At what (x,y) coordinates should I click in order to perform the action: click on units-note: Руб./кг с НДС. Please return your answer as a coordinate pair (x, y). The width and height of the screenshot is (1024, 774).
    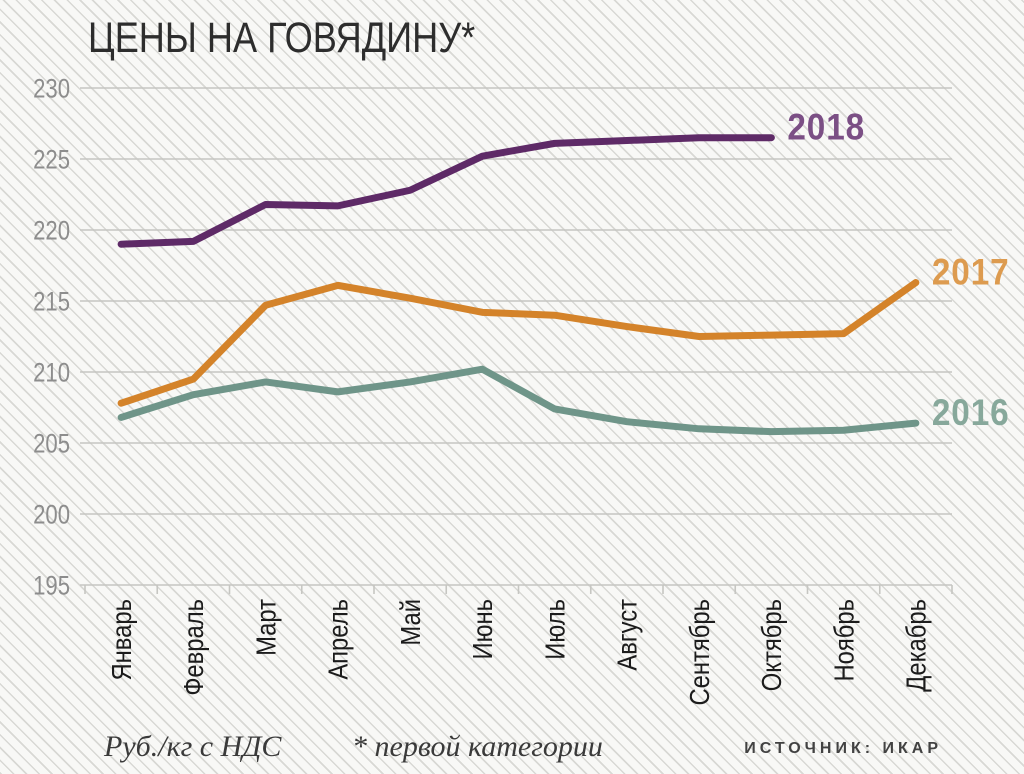
    Looking at the image, I should click on (193, 746).